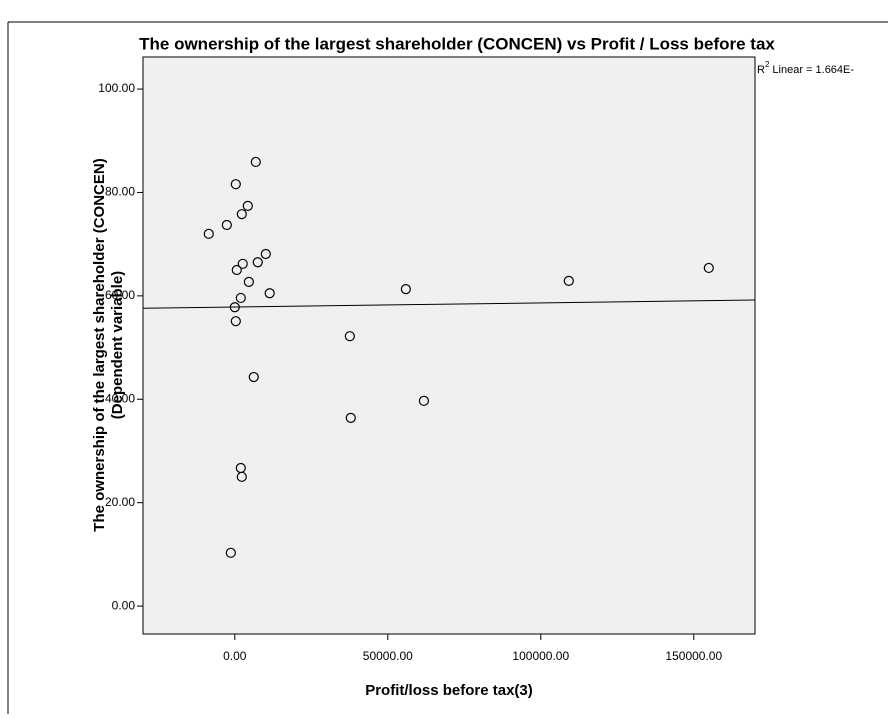 Image resolution: width=888 pixels, height=719 pixels. Describe the element at coordinates (120, 295) in the screenshot. I see `y-tick-label: 60.00` at that location.